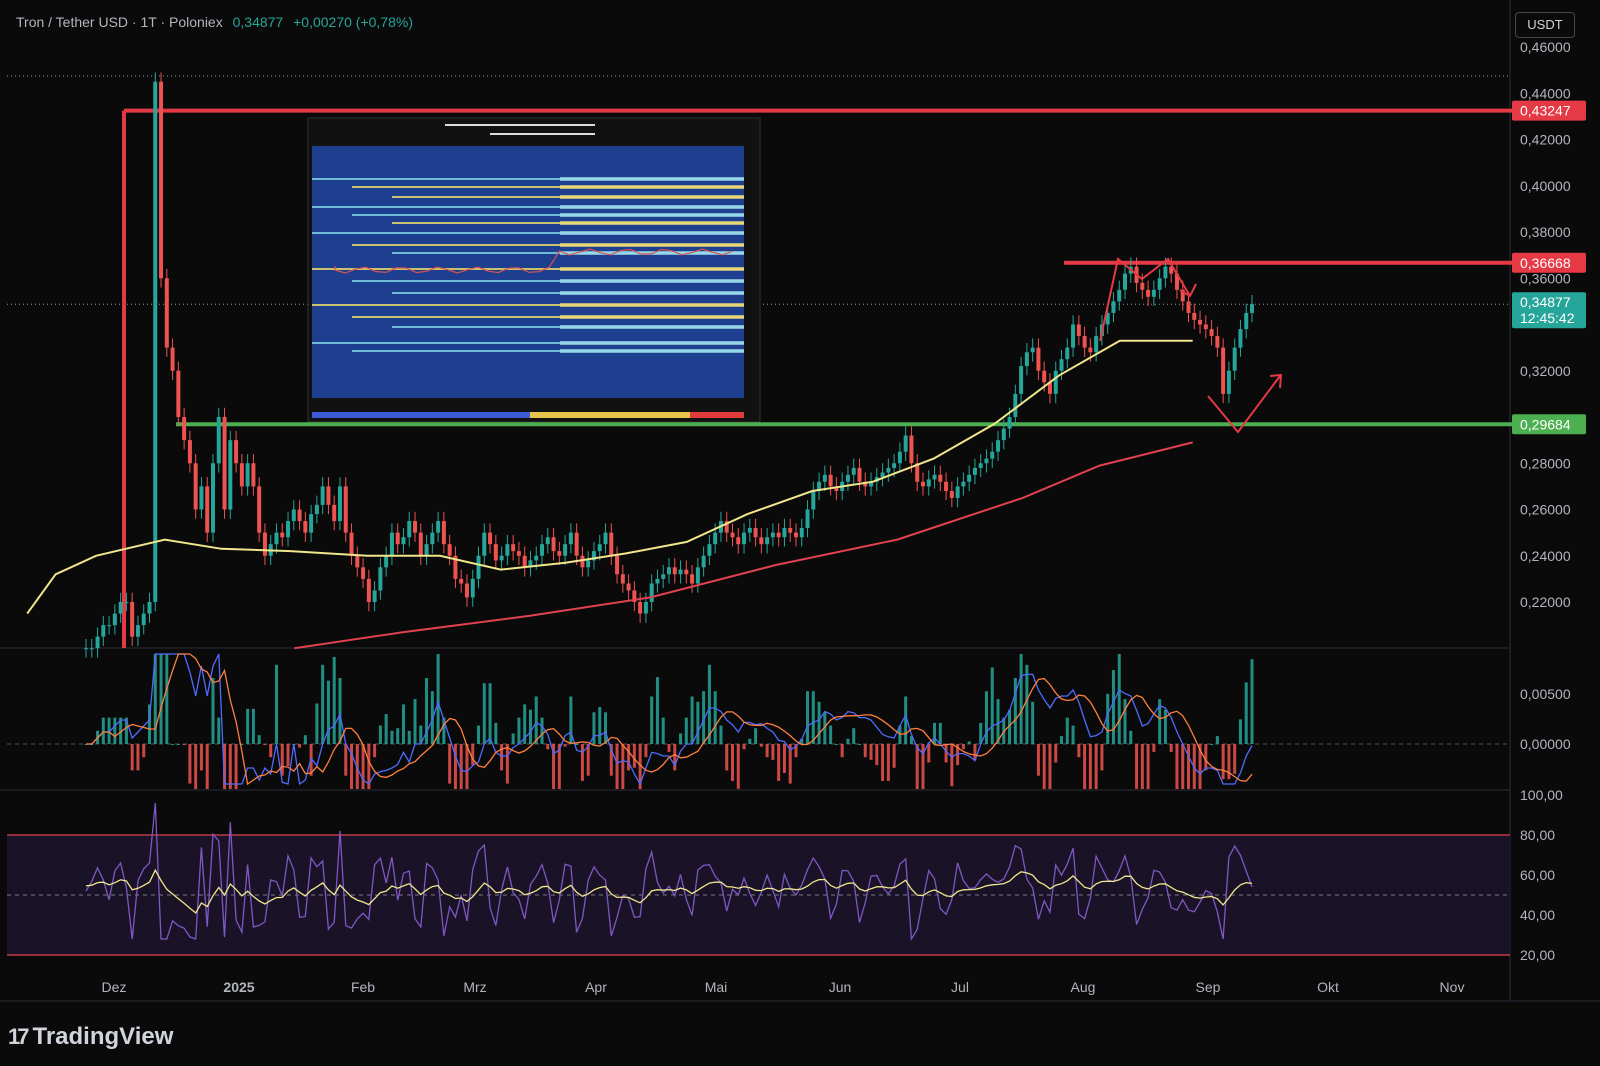  What do you see at coordinates (783, 987) in the screenshot?
I see `time-axis: Dez 2025 Feb Mrz Apr Mai Jun Jul Aug Sep Okt Nov` at bounding box center [783, 987].